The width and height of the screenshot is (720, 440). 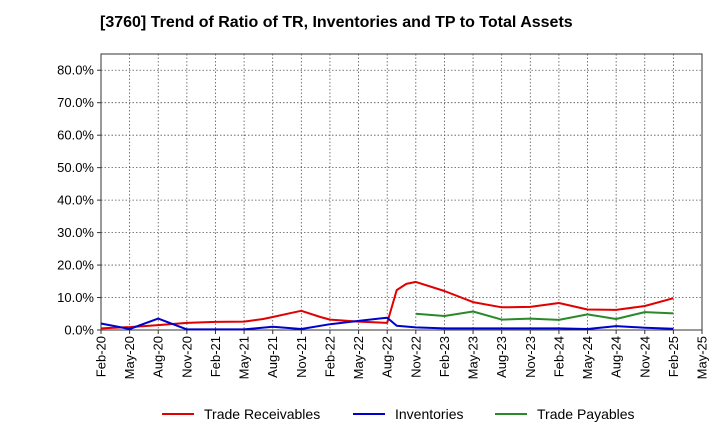 What do you see at coordinates (262, 414) in the screenshot?
I see `legend-label: Trade Receivables` at bounding box center [262, 414].